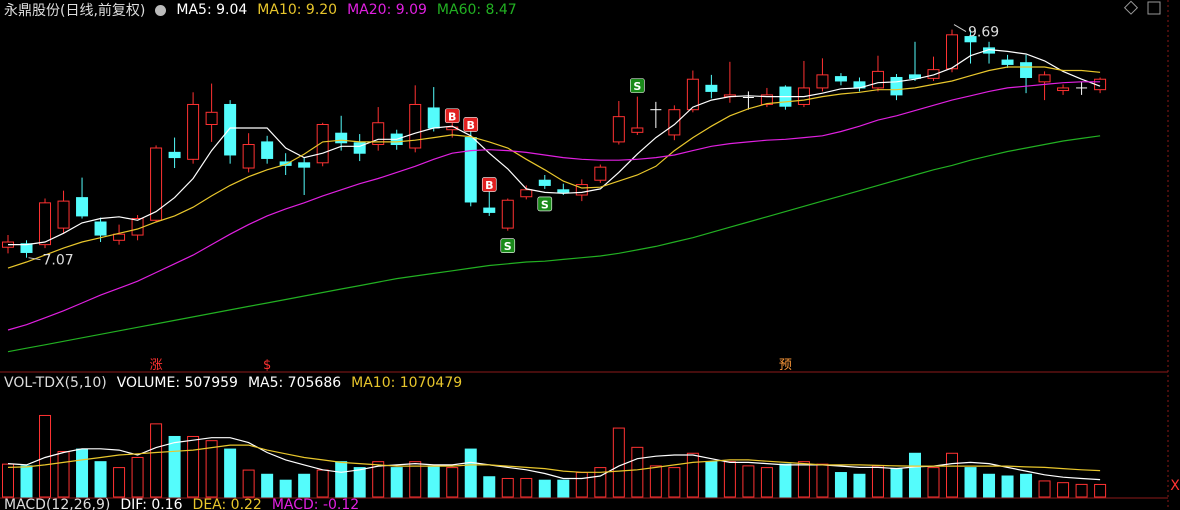 The width and height of the screenshot is (1180, 510). What do you see at coordinates (545, 204) in the screenshot?
I see `signal: S` at bounding box center [545, 204].